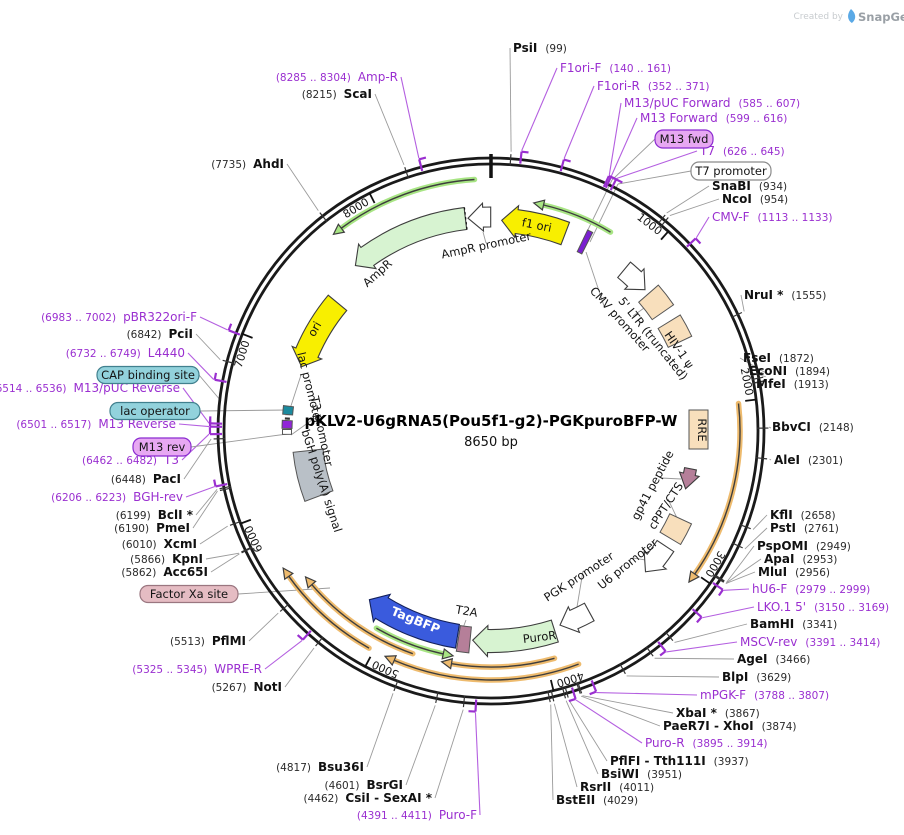 Image resolution: width=904 pixels, height=835 pixels. Describe the element at coordinates (728, 612) in the screenshot. I see `leader-lko1` at that location.